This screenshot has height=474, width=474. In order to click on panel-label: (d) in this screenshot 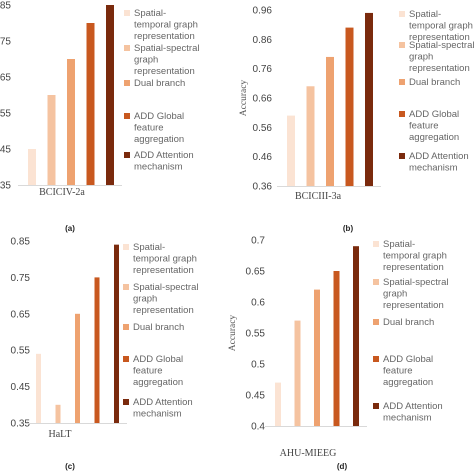, I will do `click(342, 466)`.